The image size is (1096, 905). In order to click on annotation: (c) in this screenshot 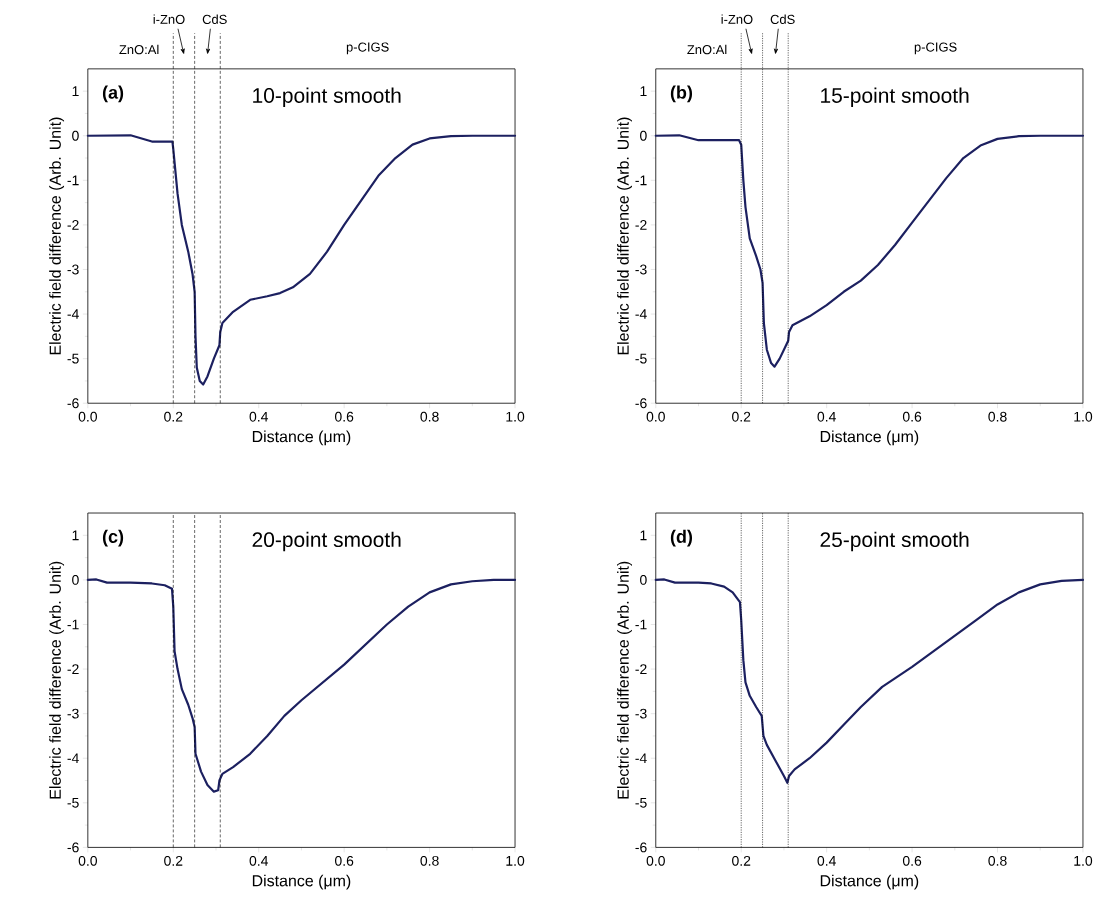, I will do `click(113, 538)`.